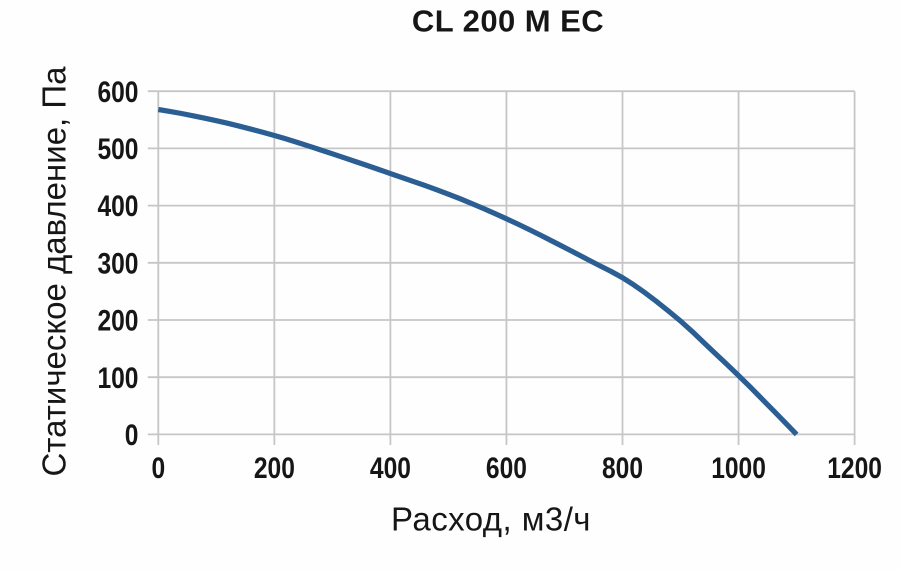 Image resolution: width=900 pixels, height=570 pixels. Describe the element at coordinates (508, 21) in the screenshot. I see `svg-text: CL 200 M EC` at that location.